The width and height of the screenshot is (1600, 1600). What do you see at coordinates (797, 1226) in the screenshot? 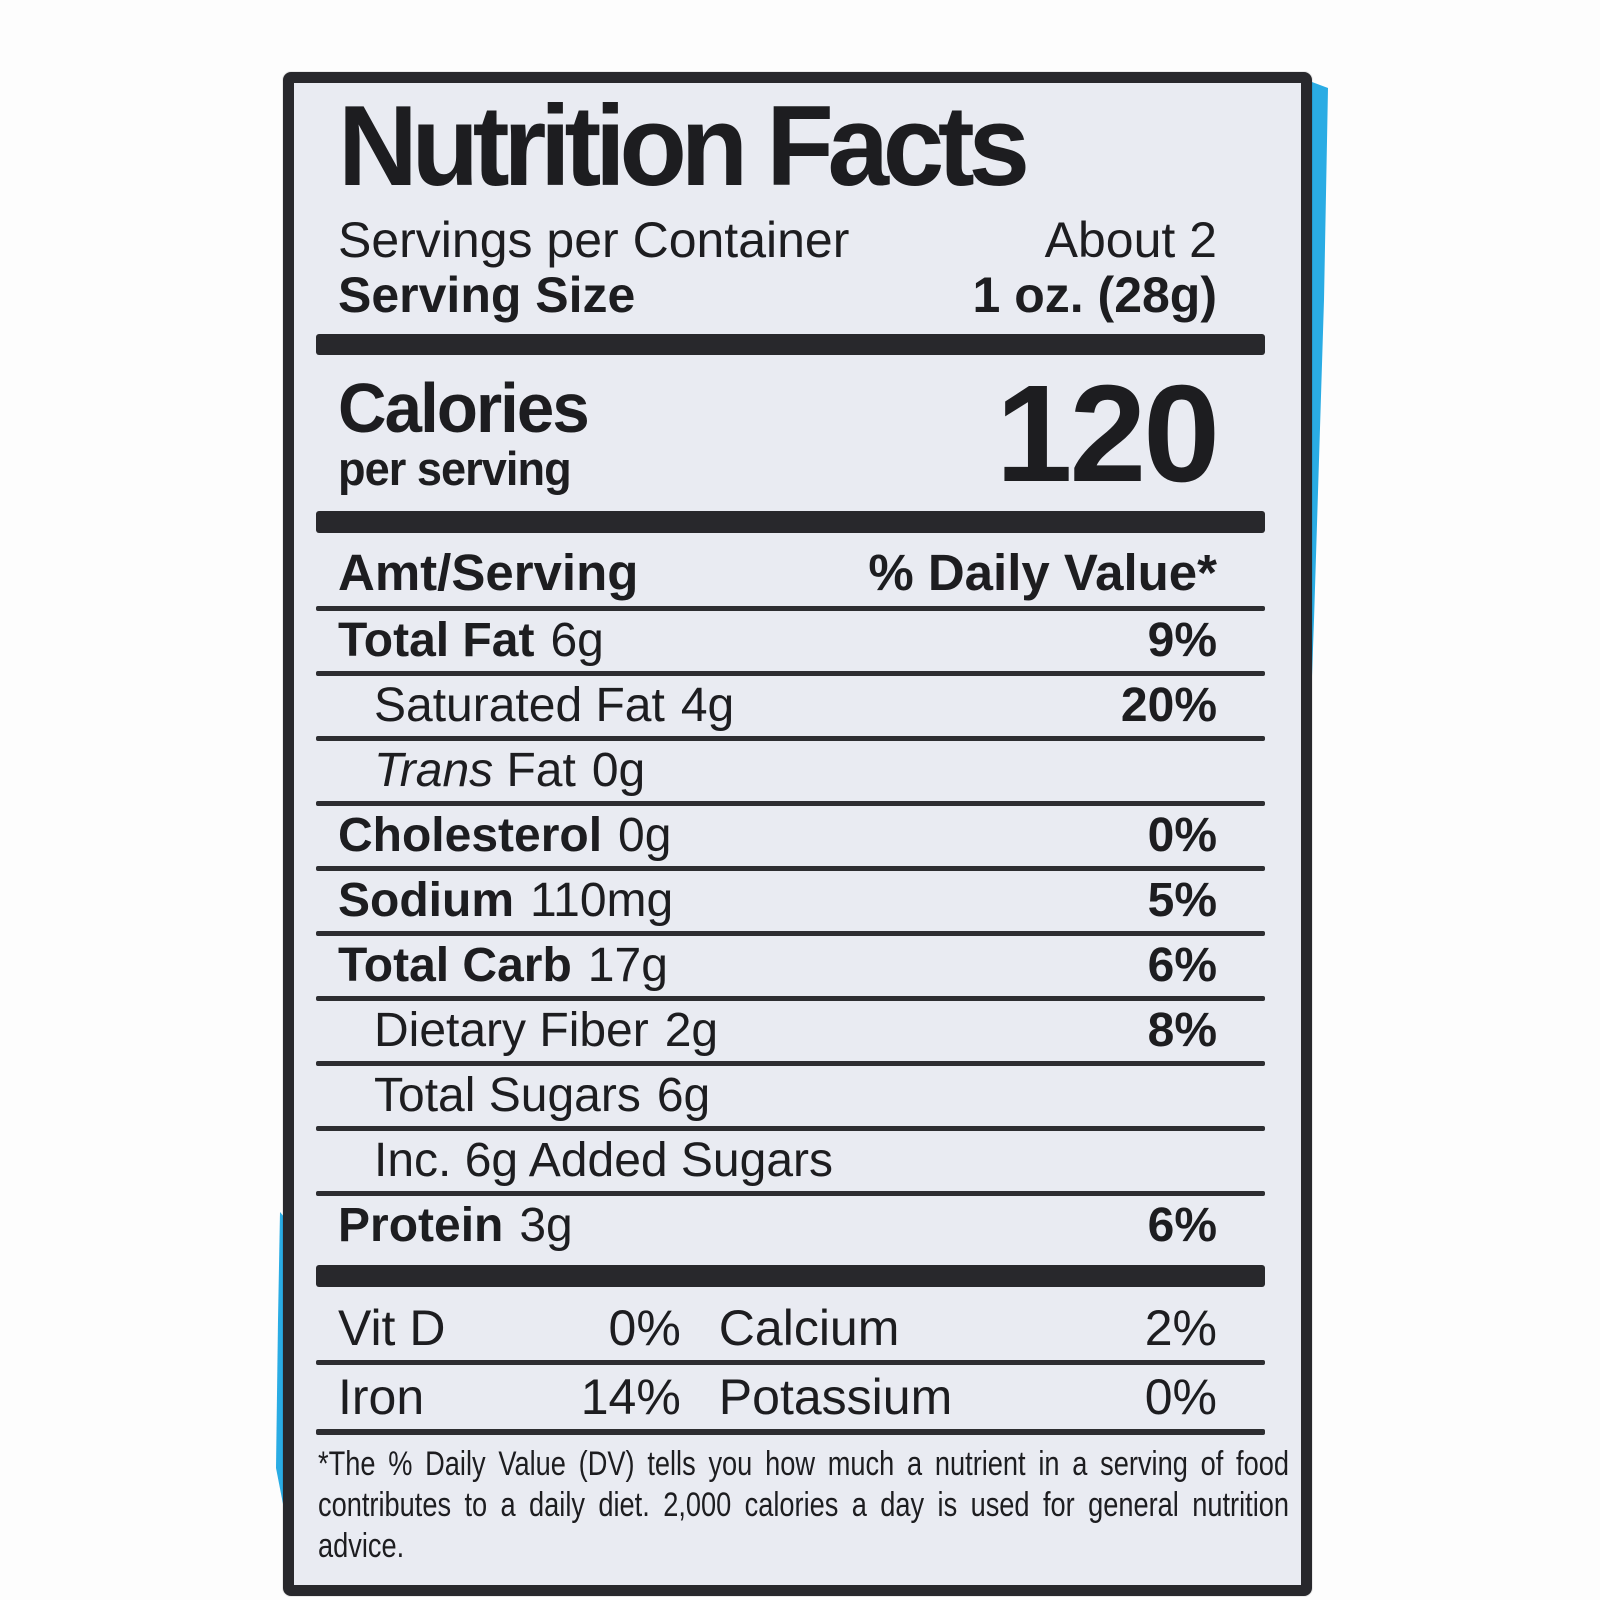
I see `nutrient-row-protein: Protein 3g 6%` at bounding box center [797, 1226].